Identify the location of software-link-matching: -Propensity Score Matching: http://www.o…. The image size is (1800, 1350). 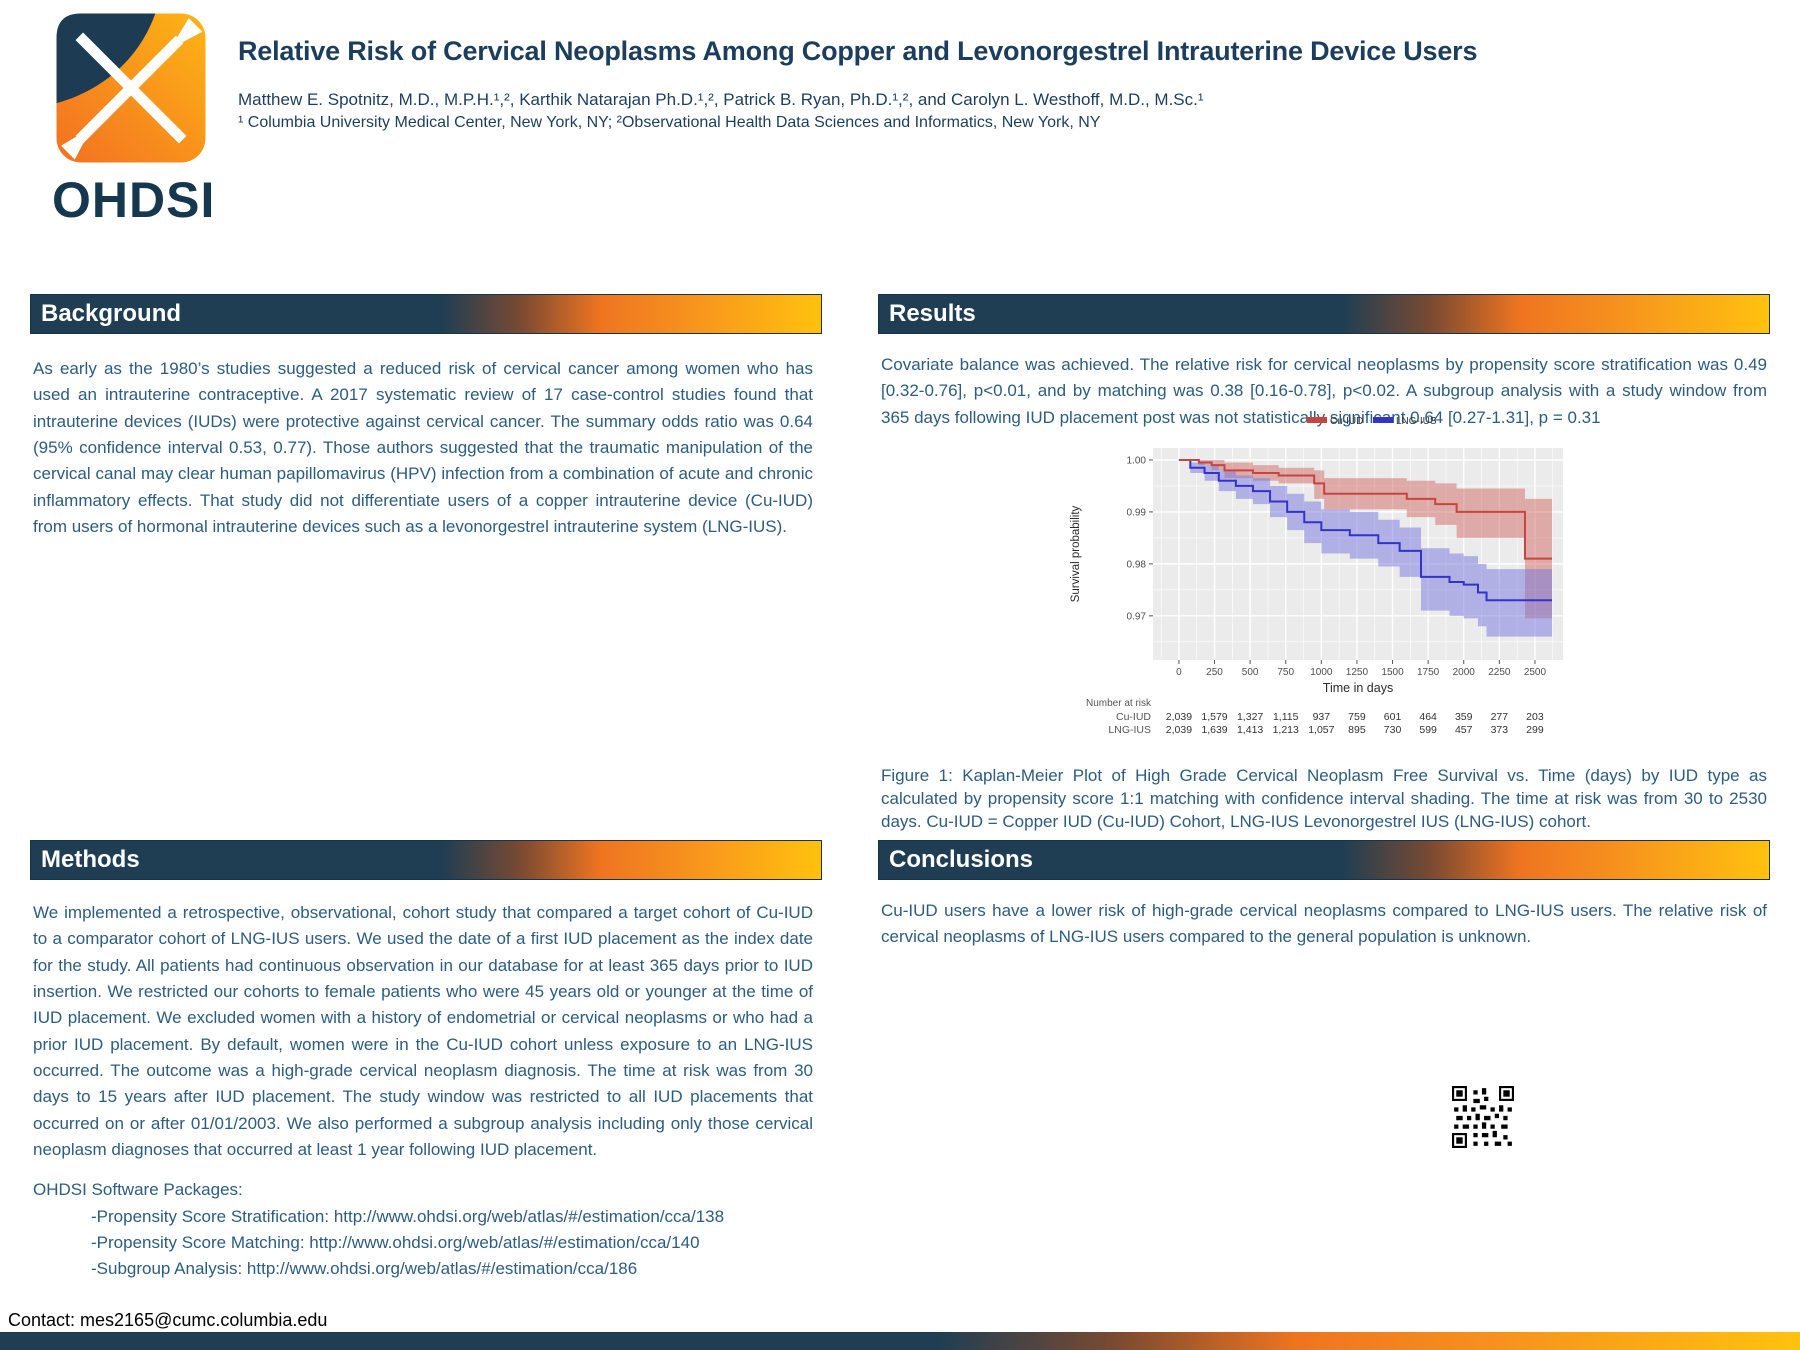
(395, 1243).